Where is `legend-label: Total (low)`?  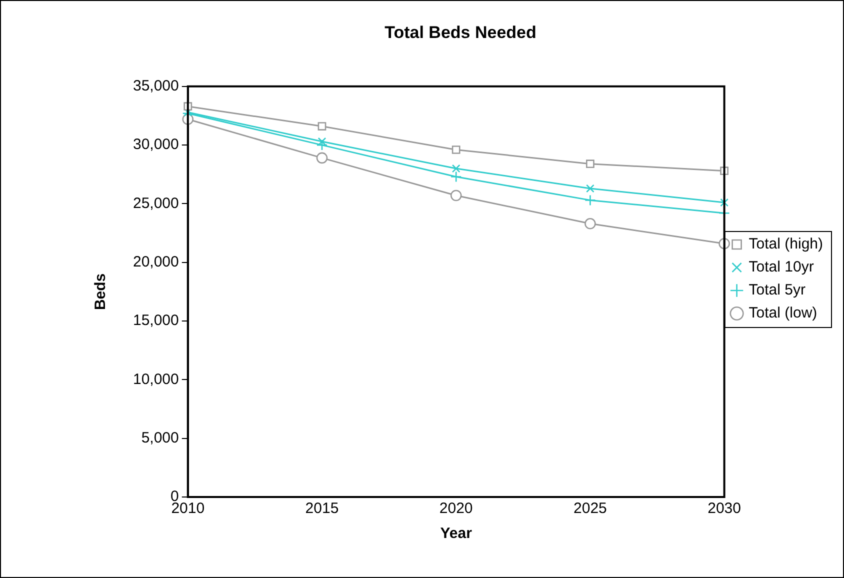
legend-label: Total (low) is located at coordinates (783, 313).